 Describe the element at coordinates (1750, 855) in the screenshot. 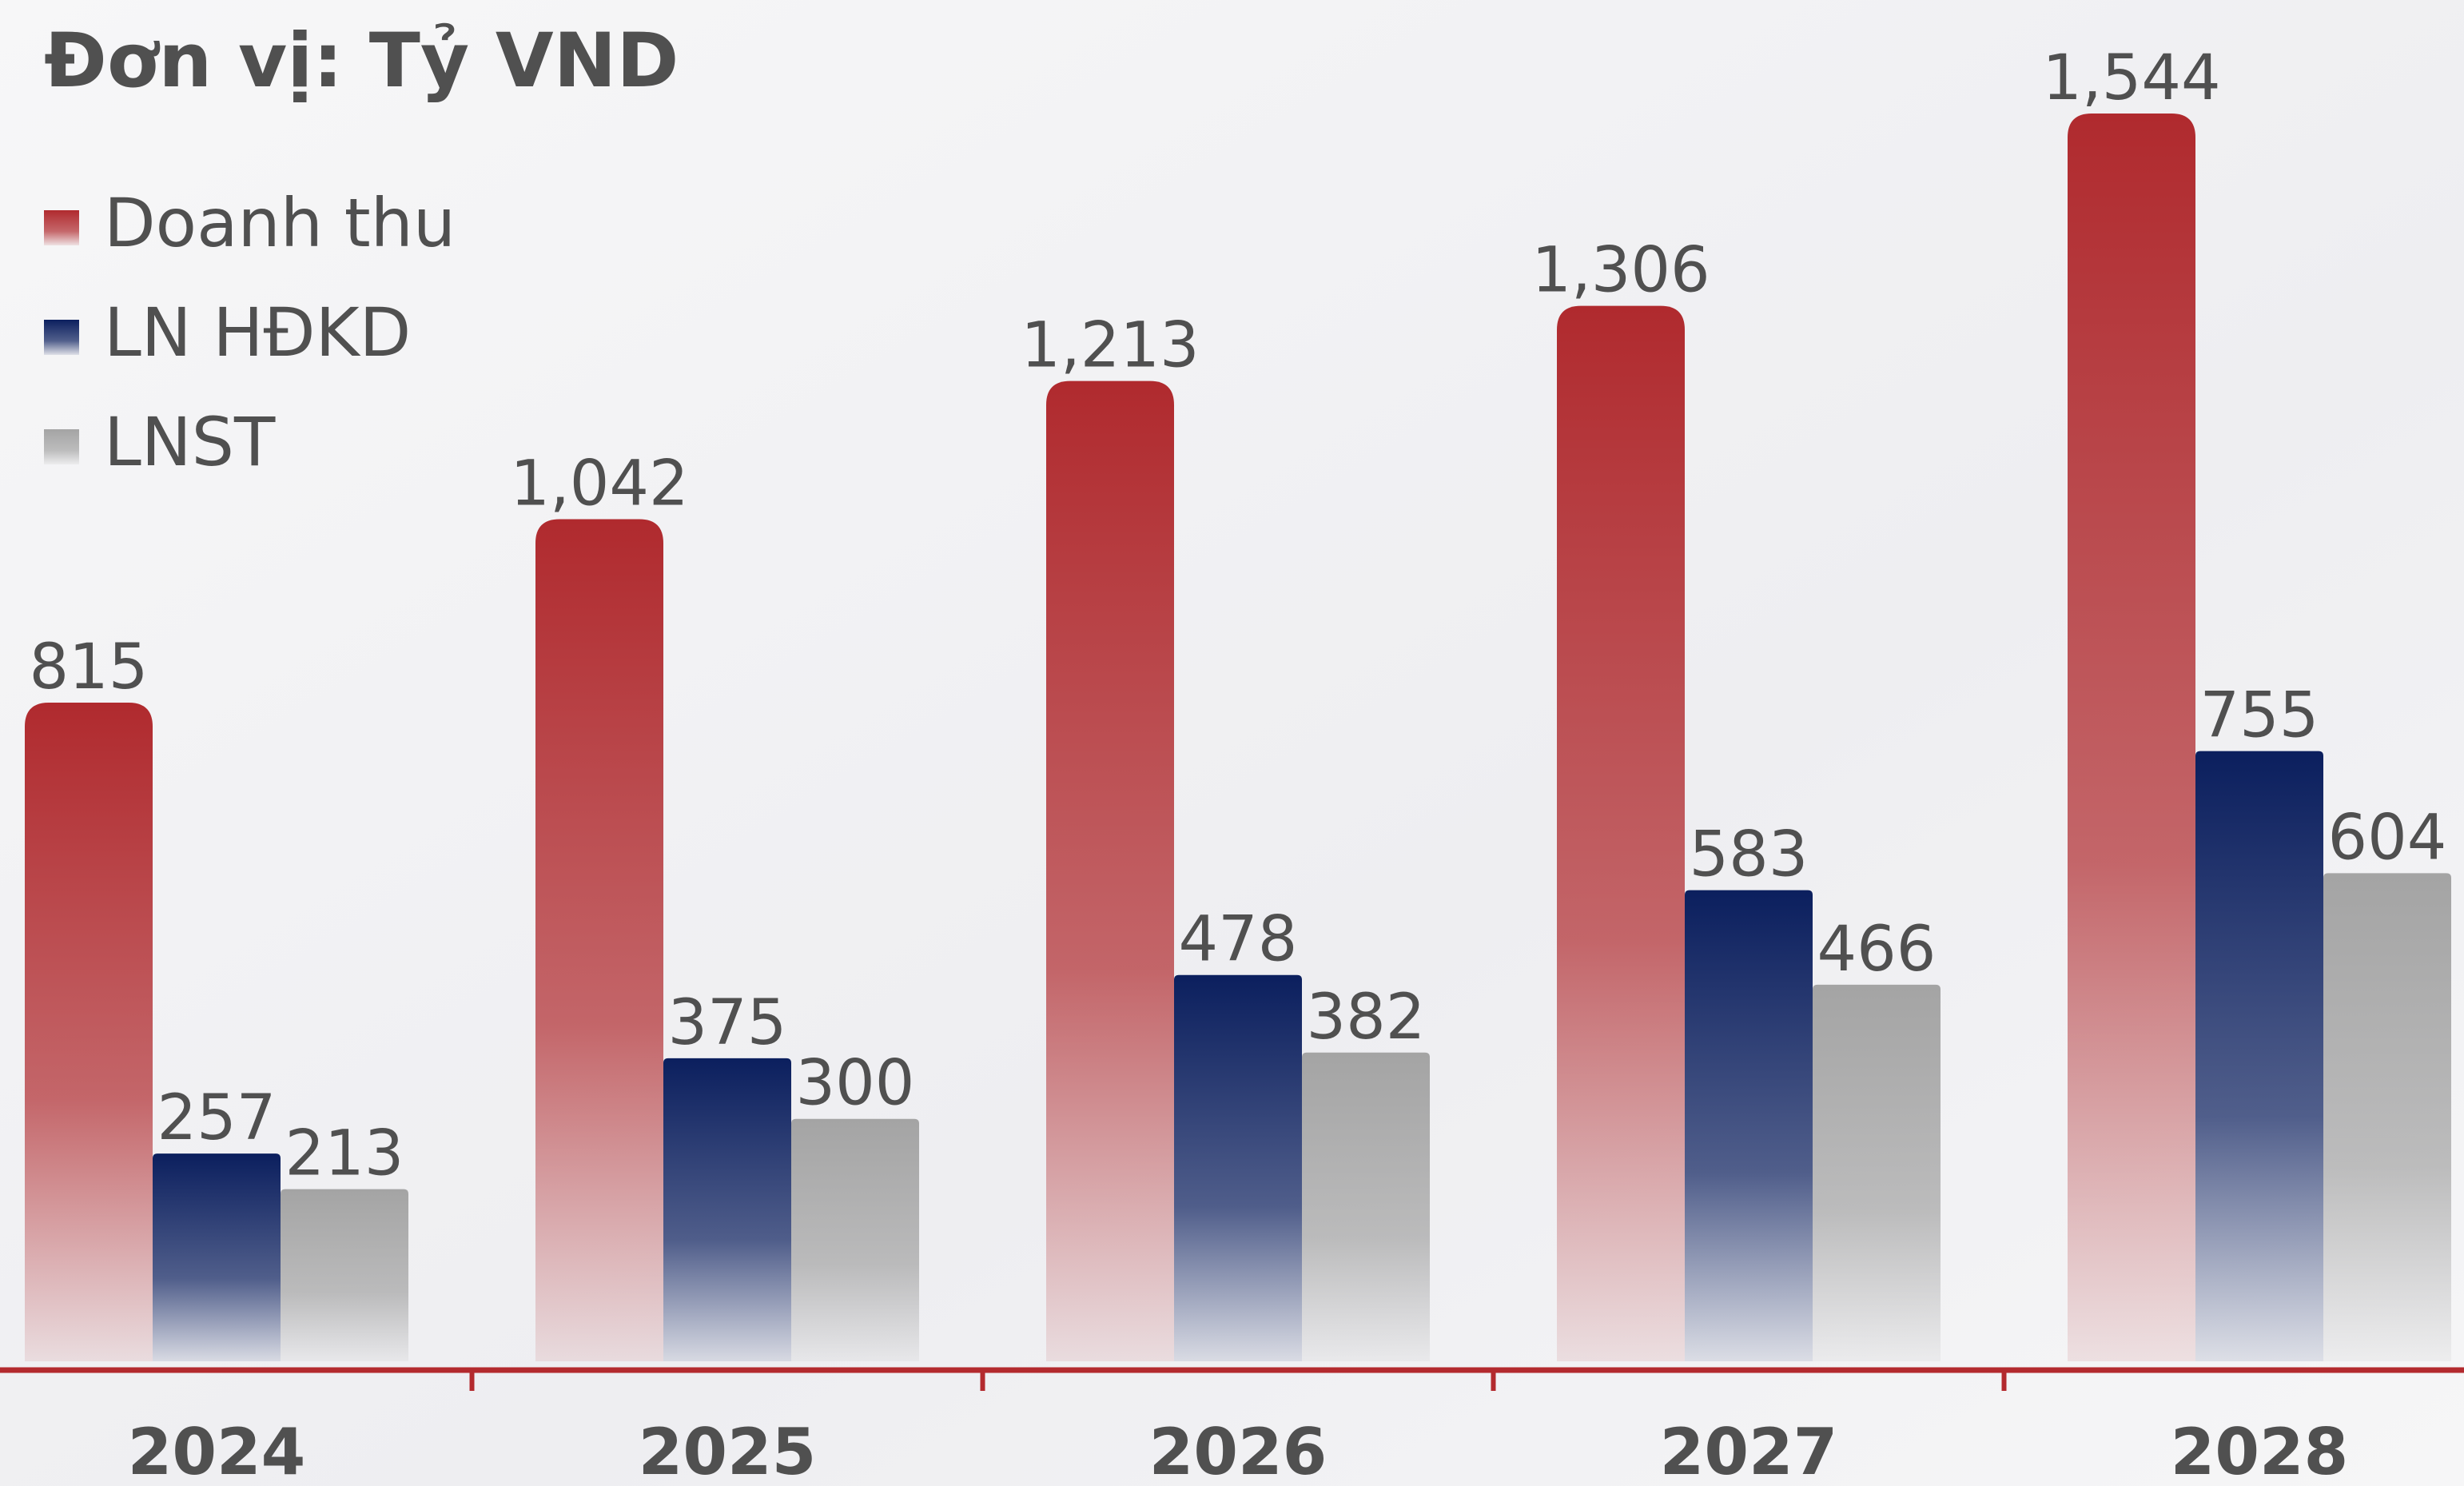

I see `value-label: 583` at that location.